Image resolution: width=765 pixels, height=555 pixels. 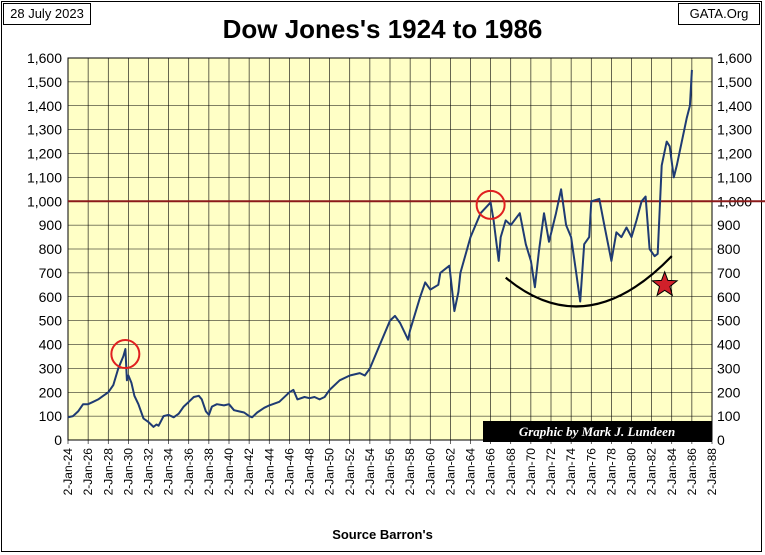 What do you see at coordinates (734, 58) in the screenshot?
I see `y-tick-label-right: 1,600` at bounding box center [734, 58].